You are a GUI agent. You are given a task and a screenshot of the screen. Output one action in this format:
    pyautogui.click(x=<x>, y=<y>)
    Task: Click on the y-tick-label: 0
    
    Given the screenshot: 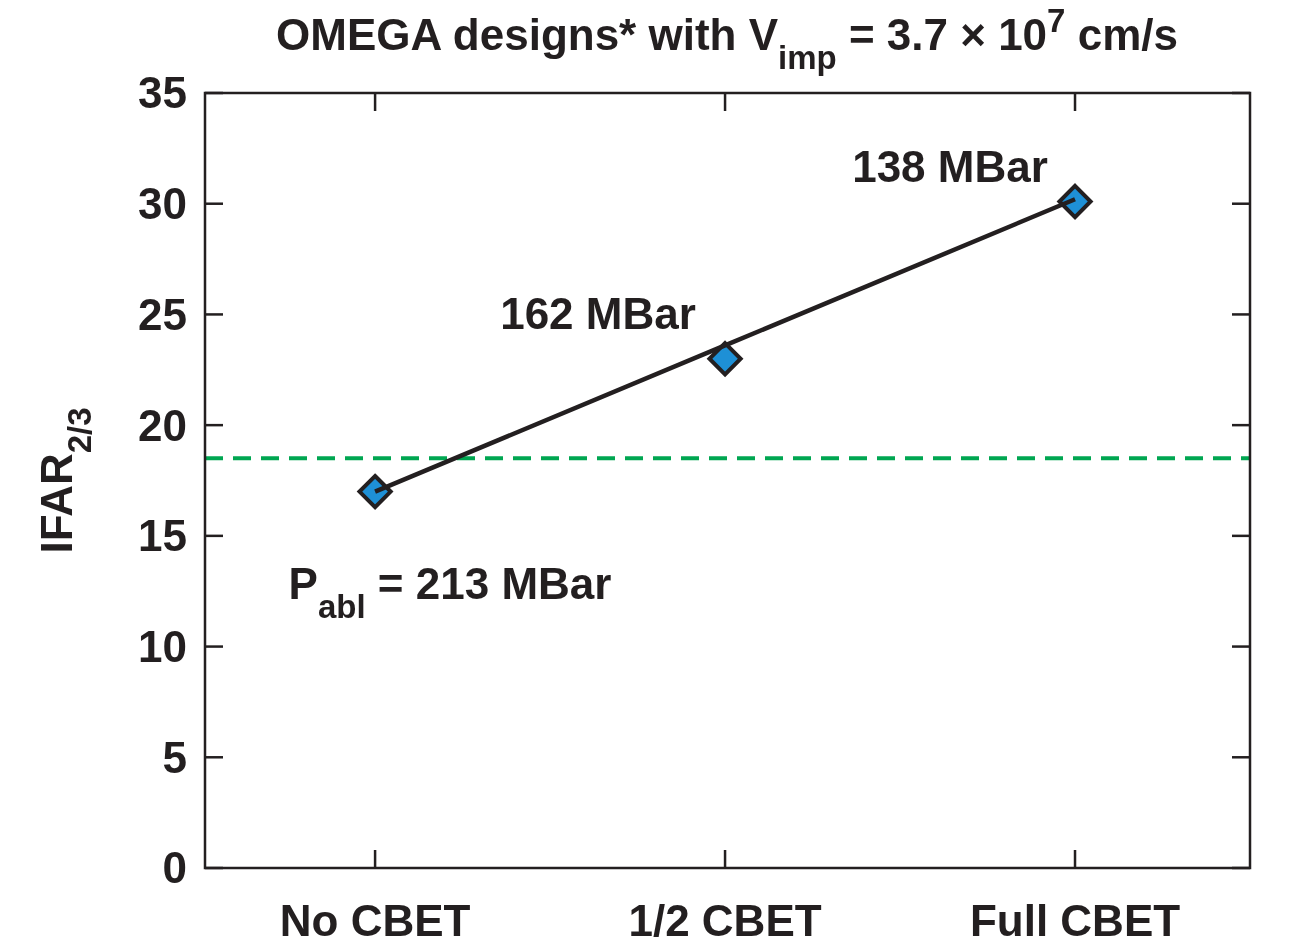 What is the action you would take?
    pyautogui.click(x=174, y=868)
    